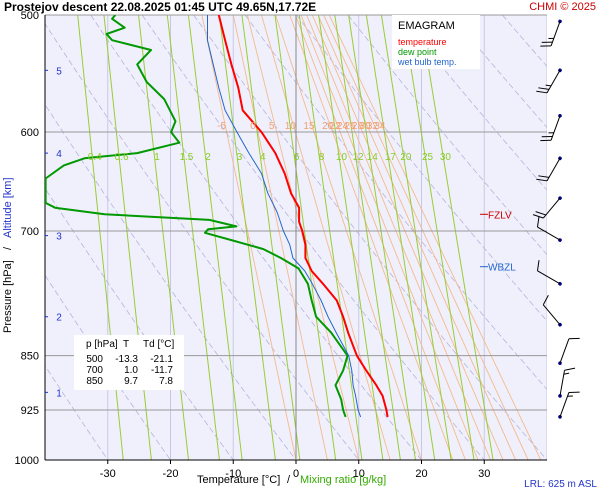 The height and width of the screenshot is (500, 600). I want to click on mixing-ratio-label: 30, so click(446, 157).